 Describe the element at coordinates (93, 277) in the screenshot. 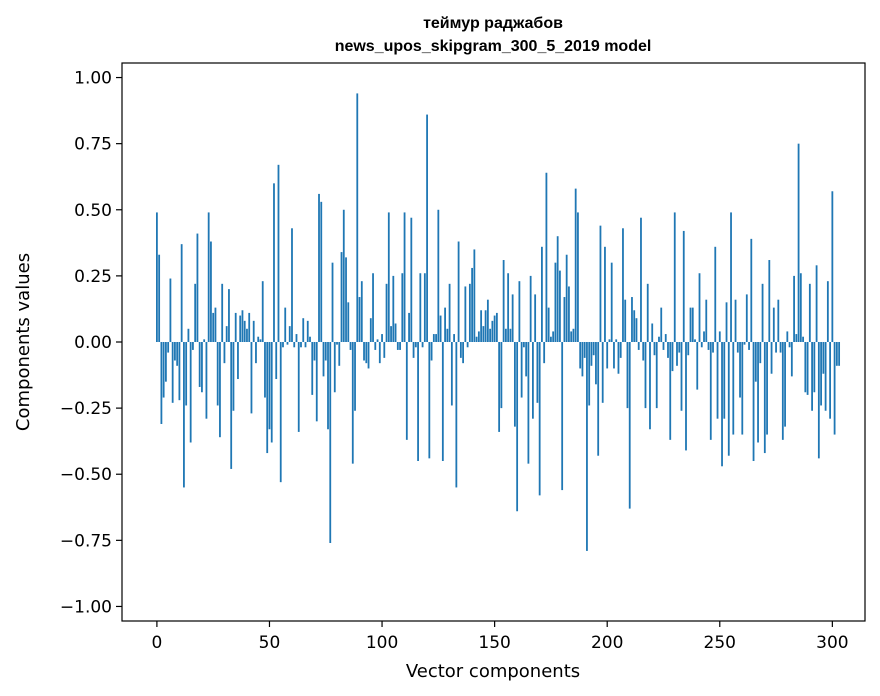

I see `y-tick-label: 0.25` at that location.